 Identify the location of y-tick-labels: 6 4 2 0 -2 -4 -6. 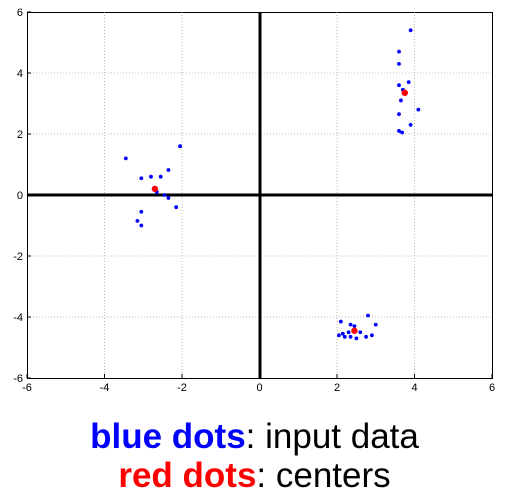
(22, 196).